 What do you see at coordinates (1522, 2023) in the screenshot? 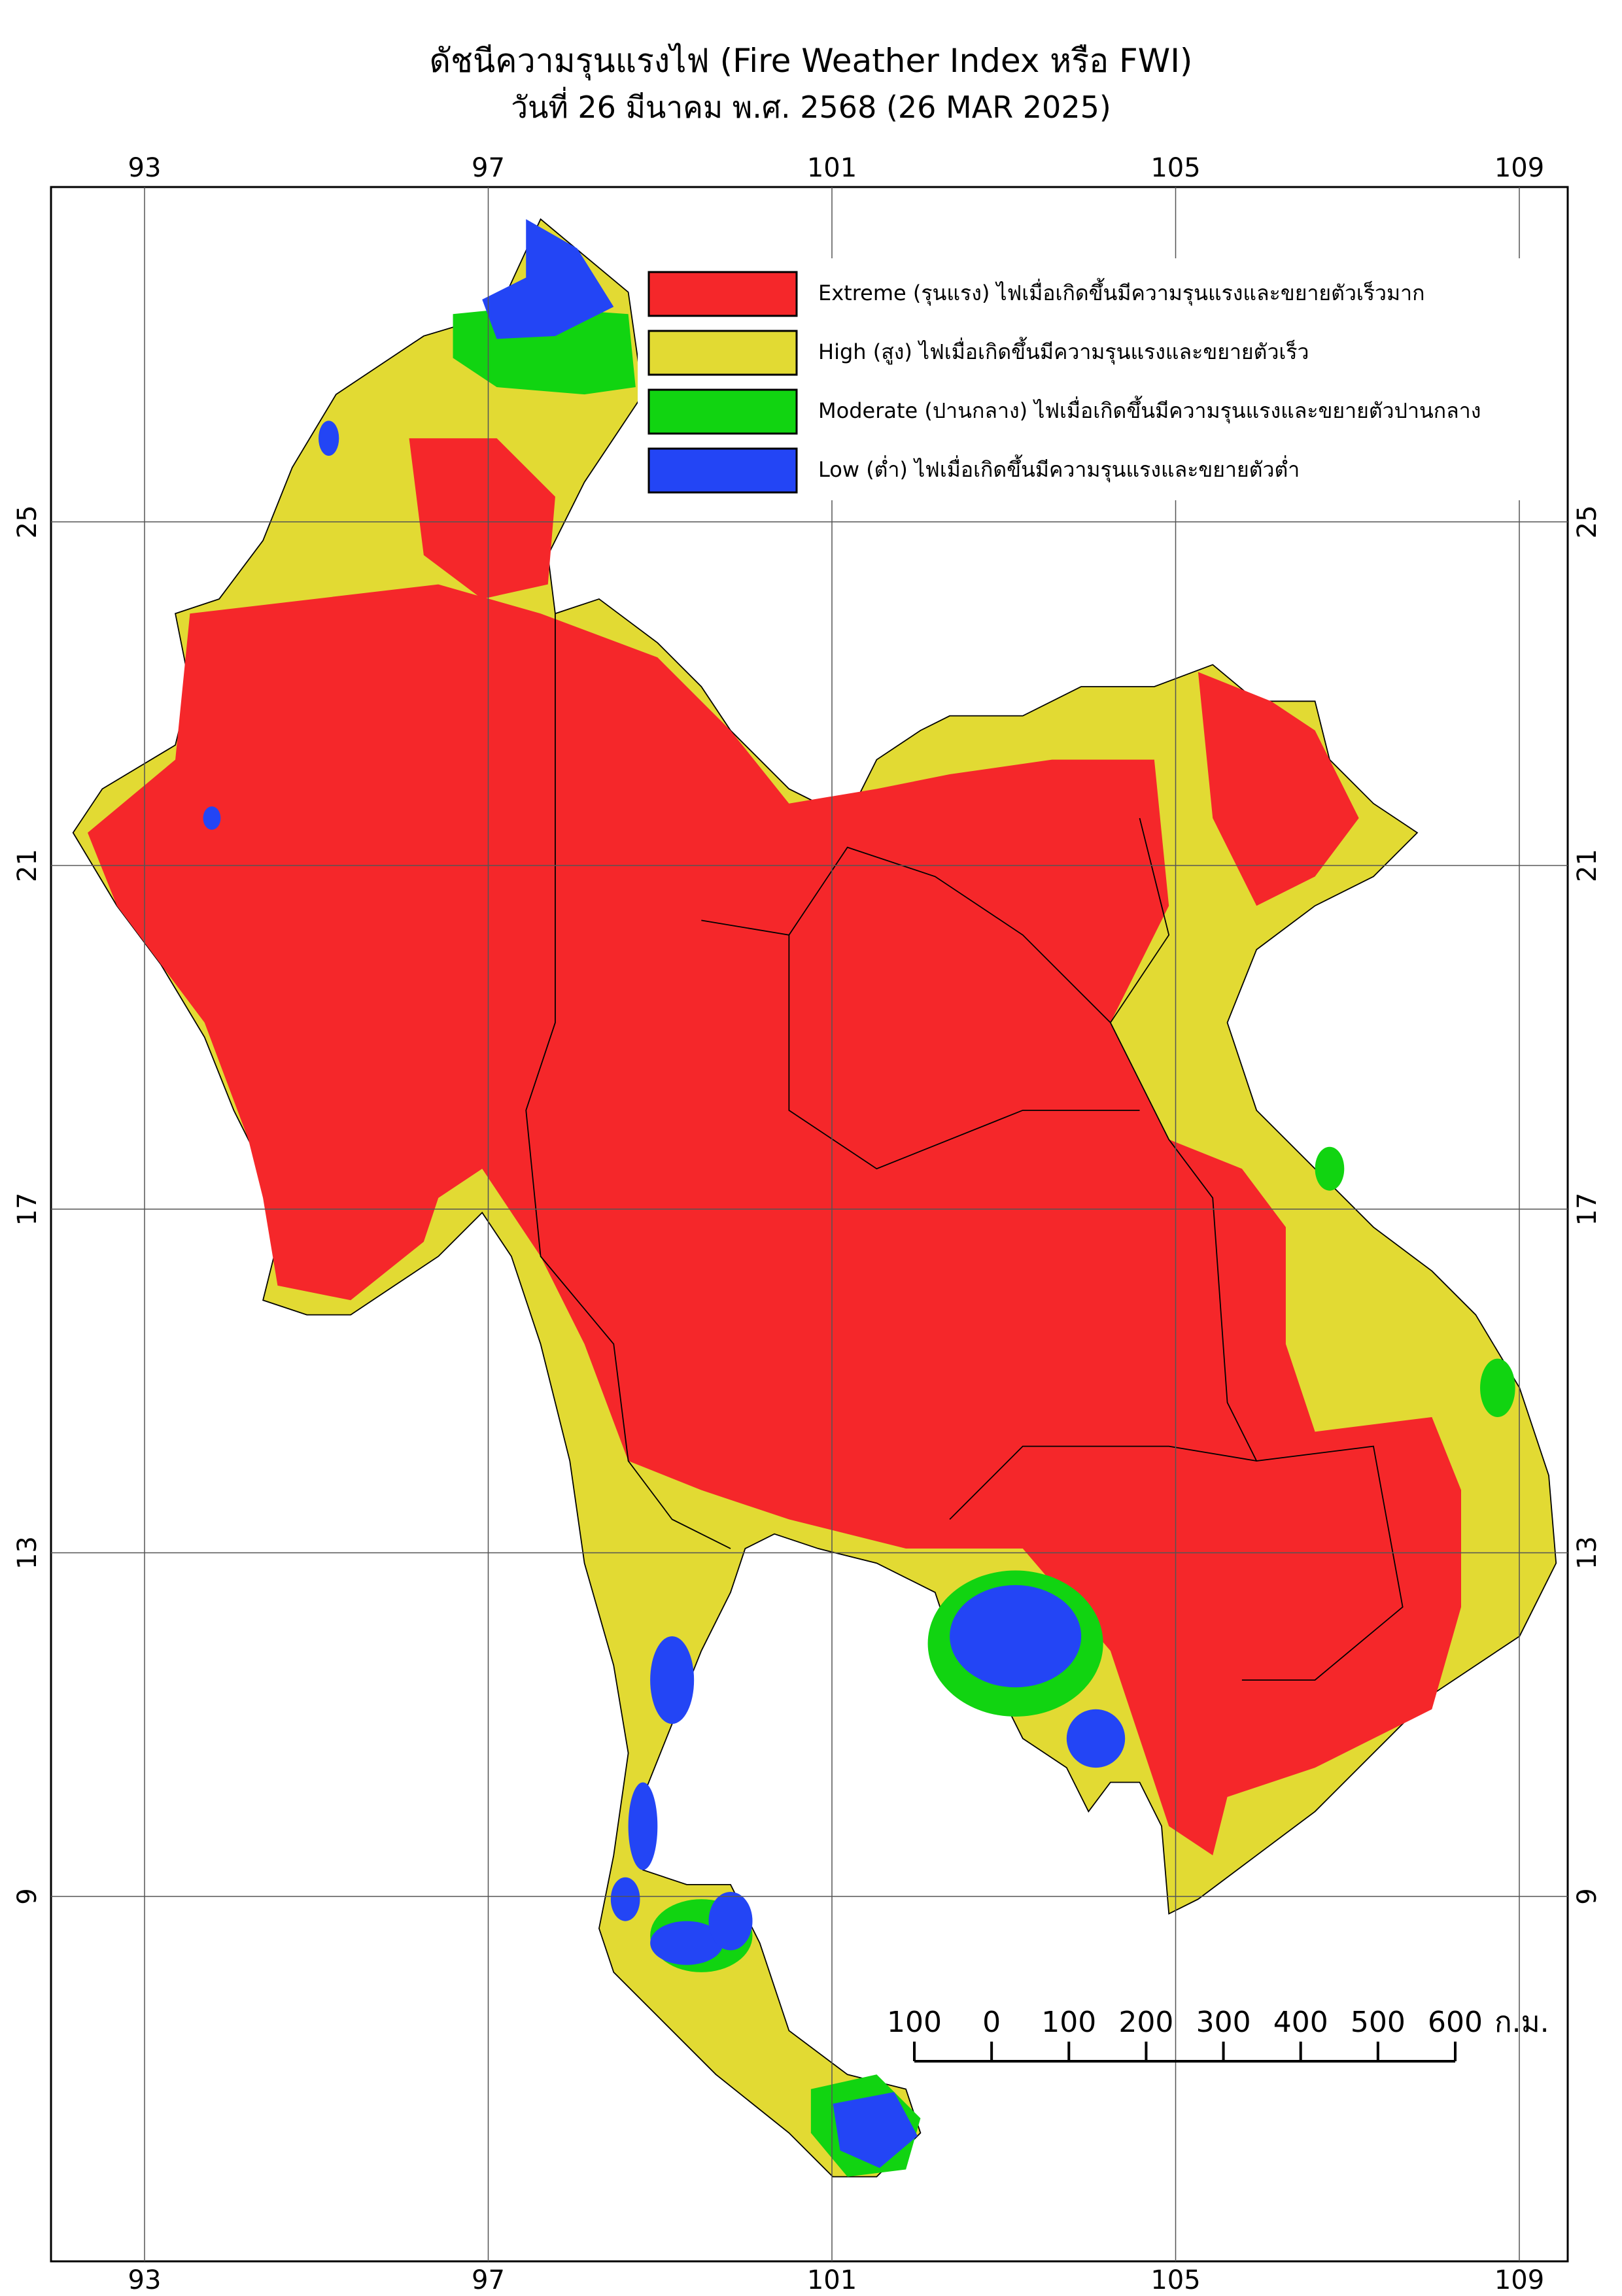
I see `scale-bar-unit: ก.ม.` at bounding box center [1522, 2023].